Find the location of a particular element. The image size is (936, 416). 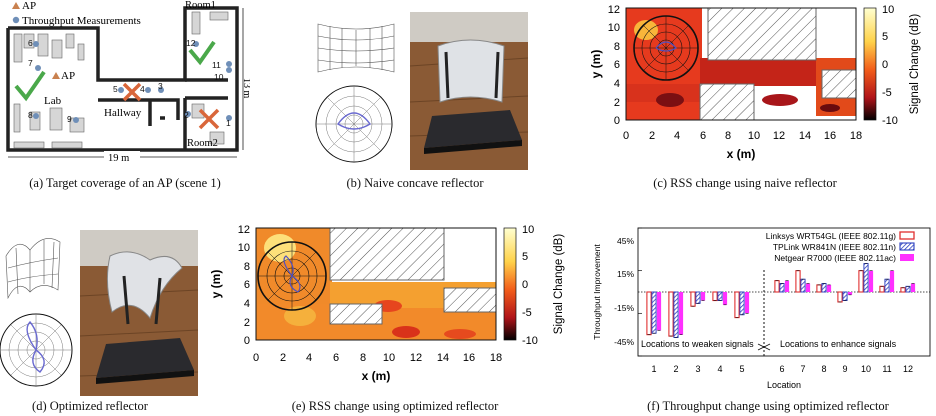

lab-label: Lab is located at coordinates (53, 101).